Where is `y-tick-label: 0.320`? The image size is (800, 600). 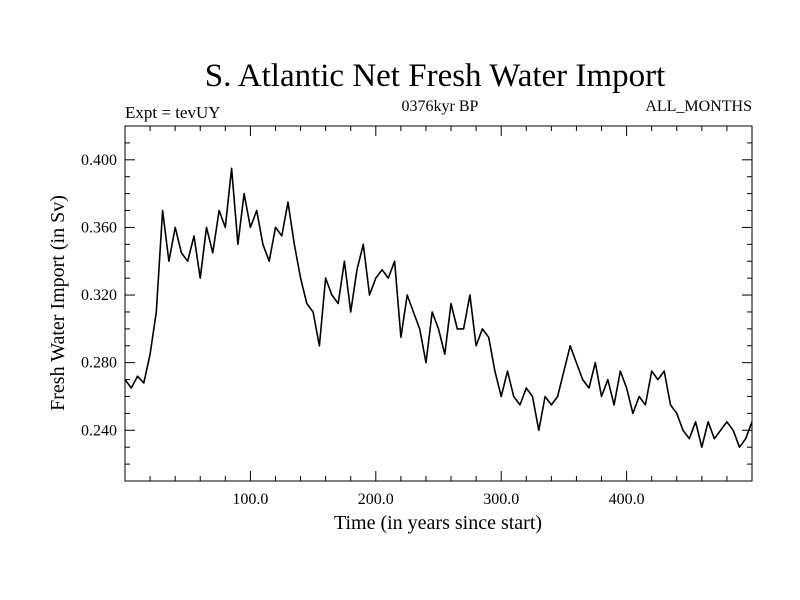
y-tick-label: 0.320 is located at coordinates (99, 295).